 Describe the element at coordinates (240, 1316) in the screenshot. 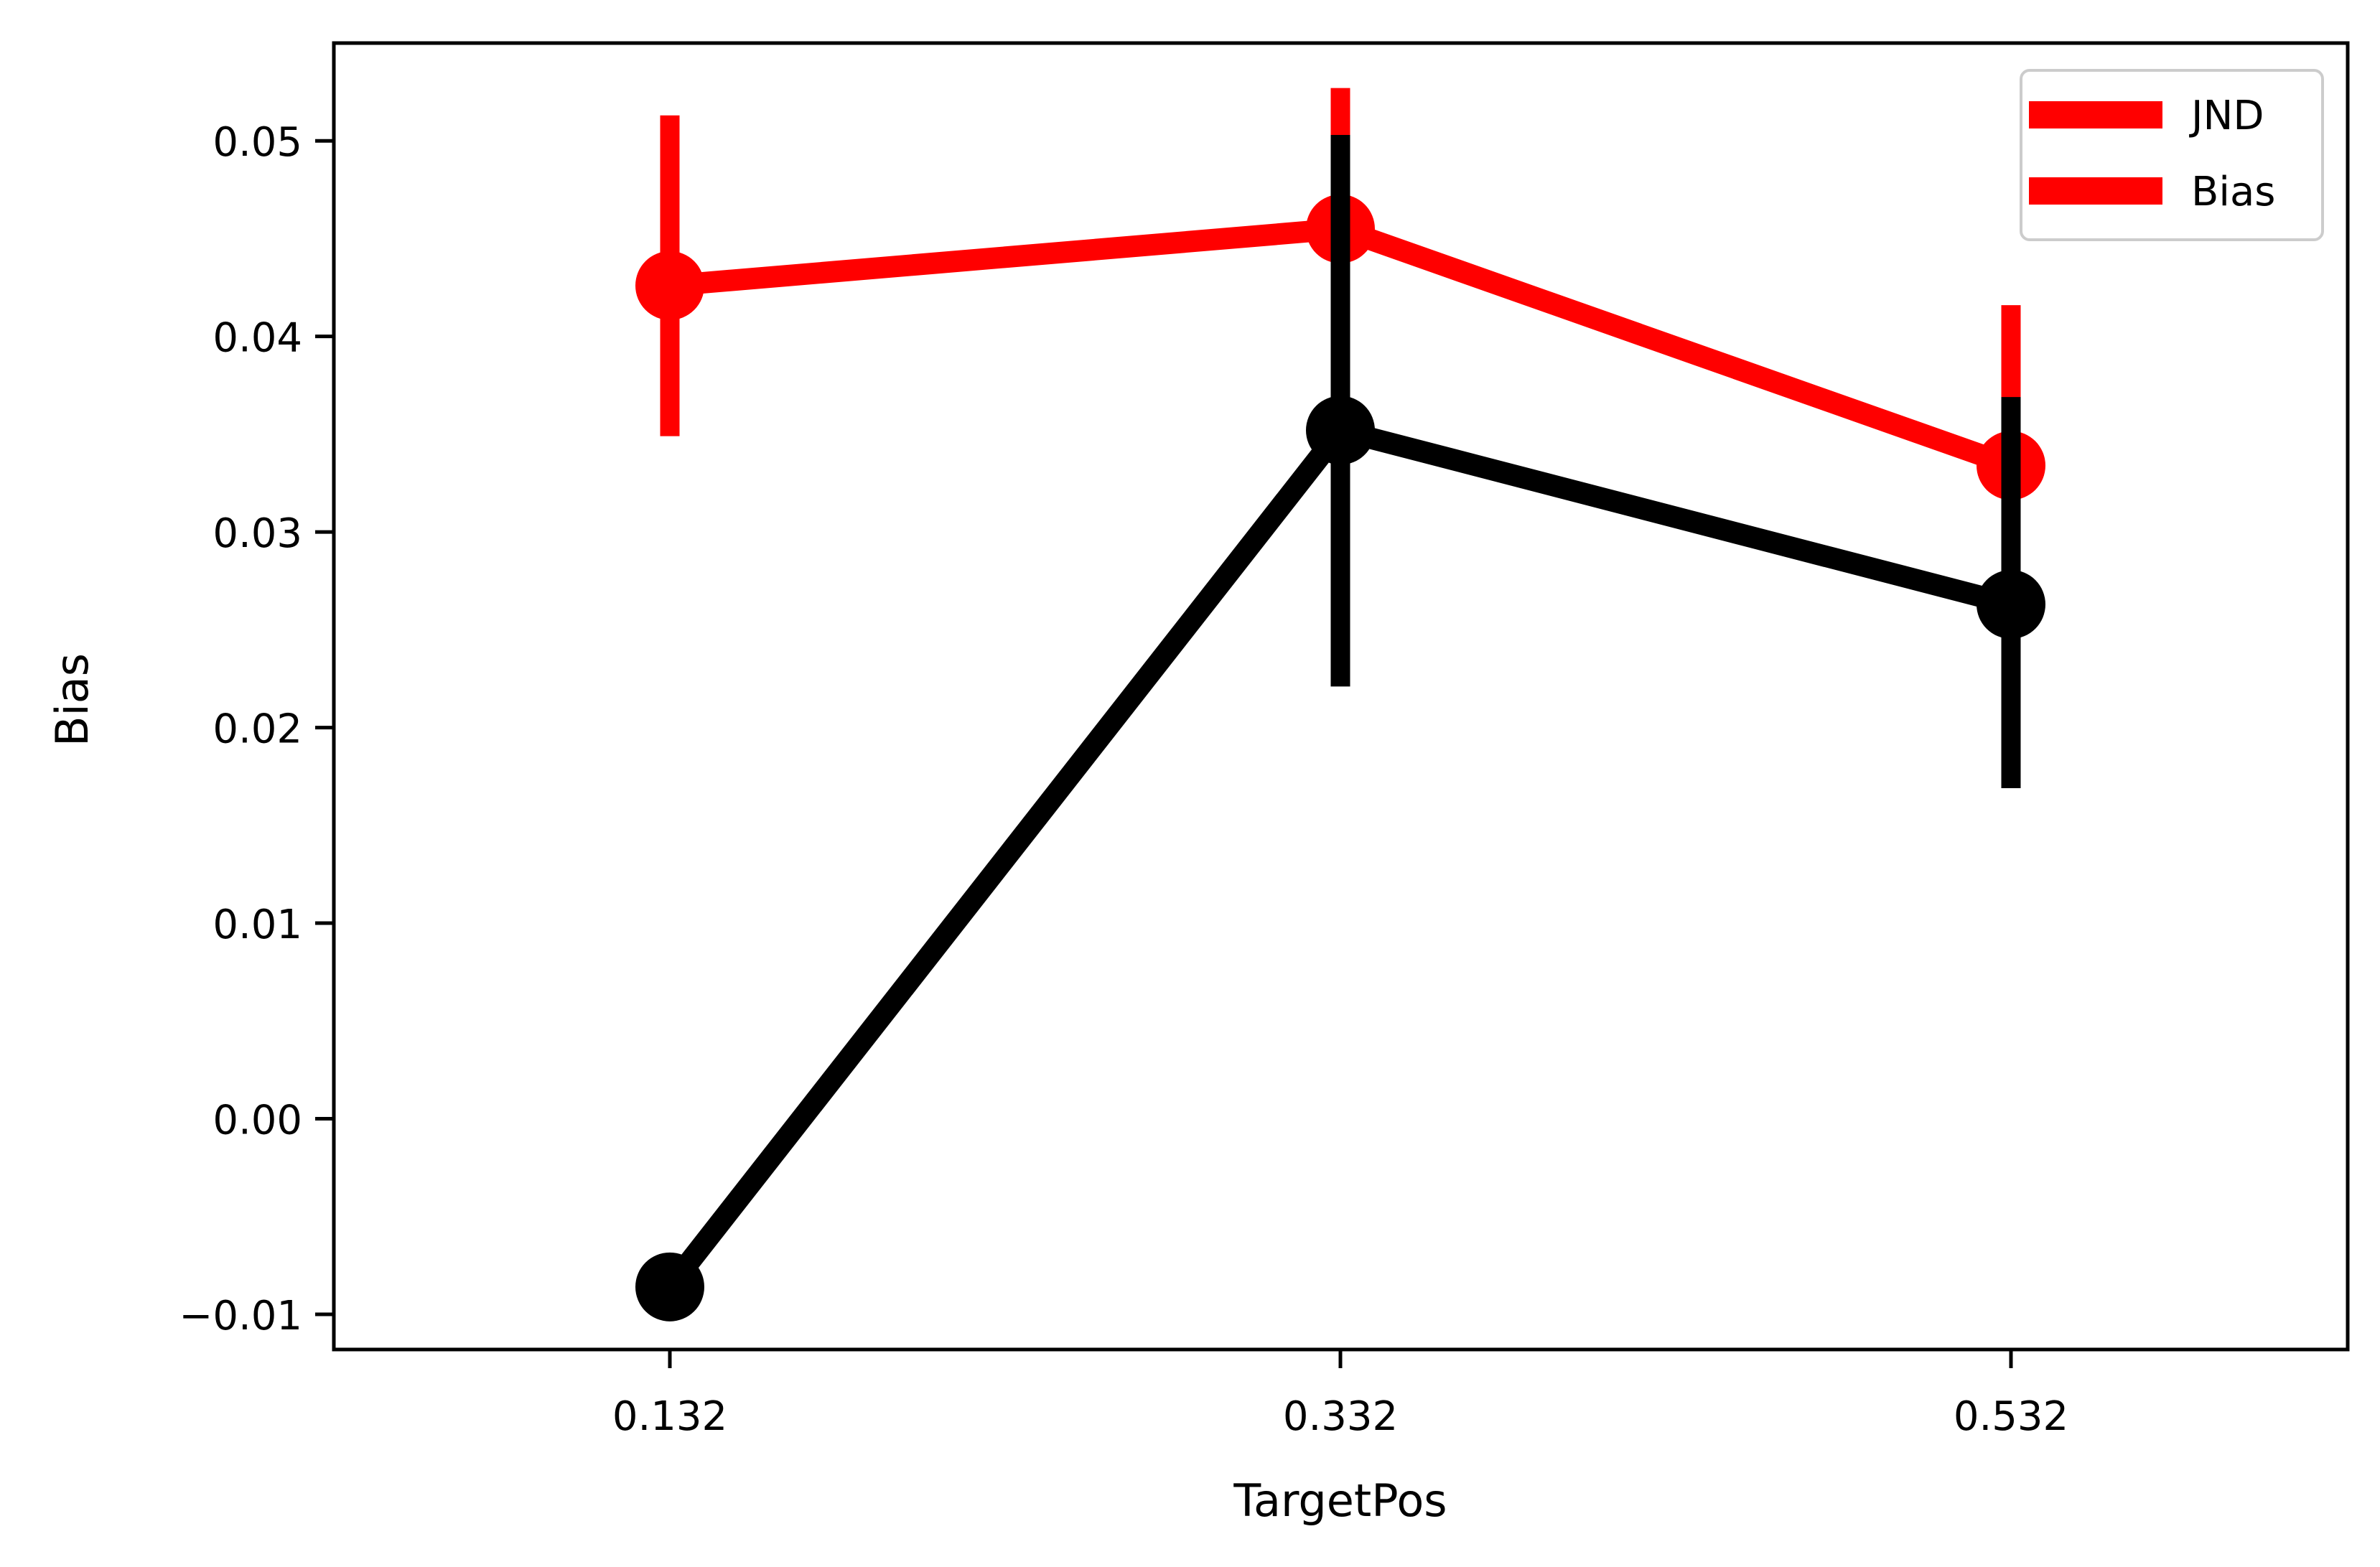

I see `y-tick-label: −0.01` at that location.